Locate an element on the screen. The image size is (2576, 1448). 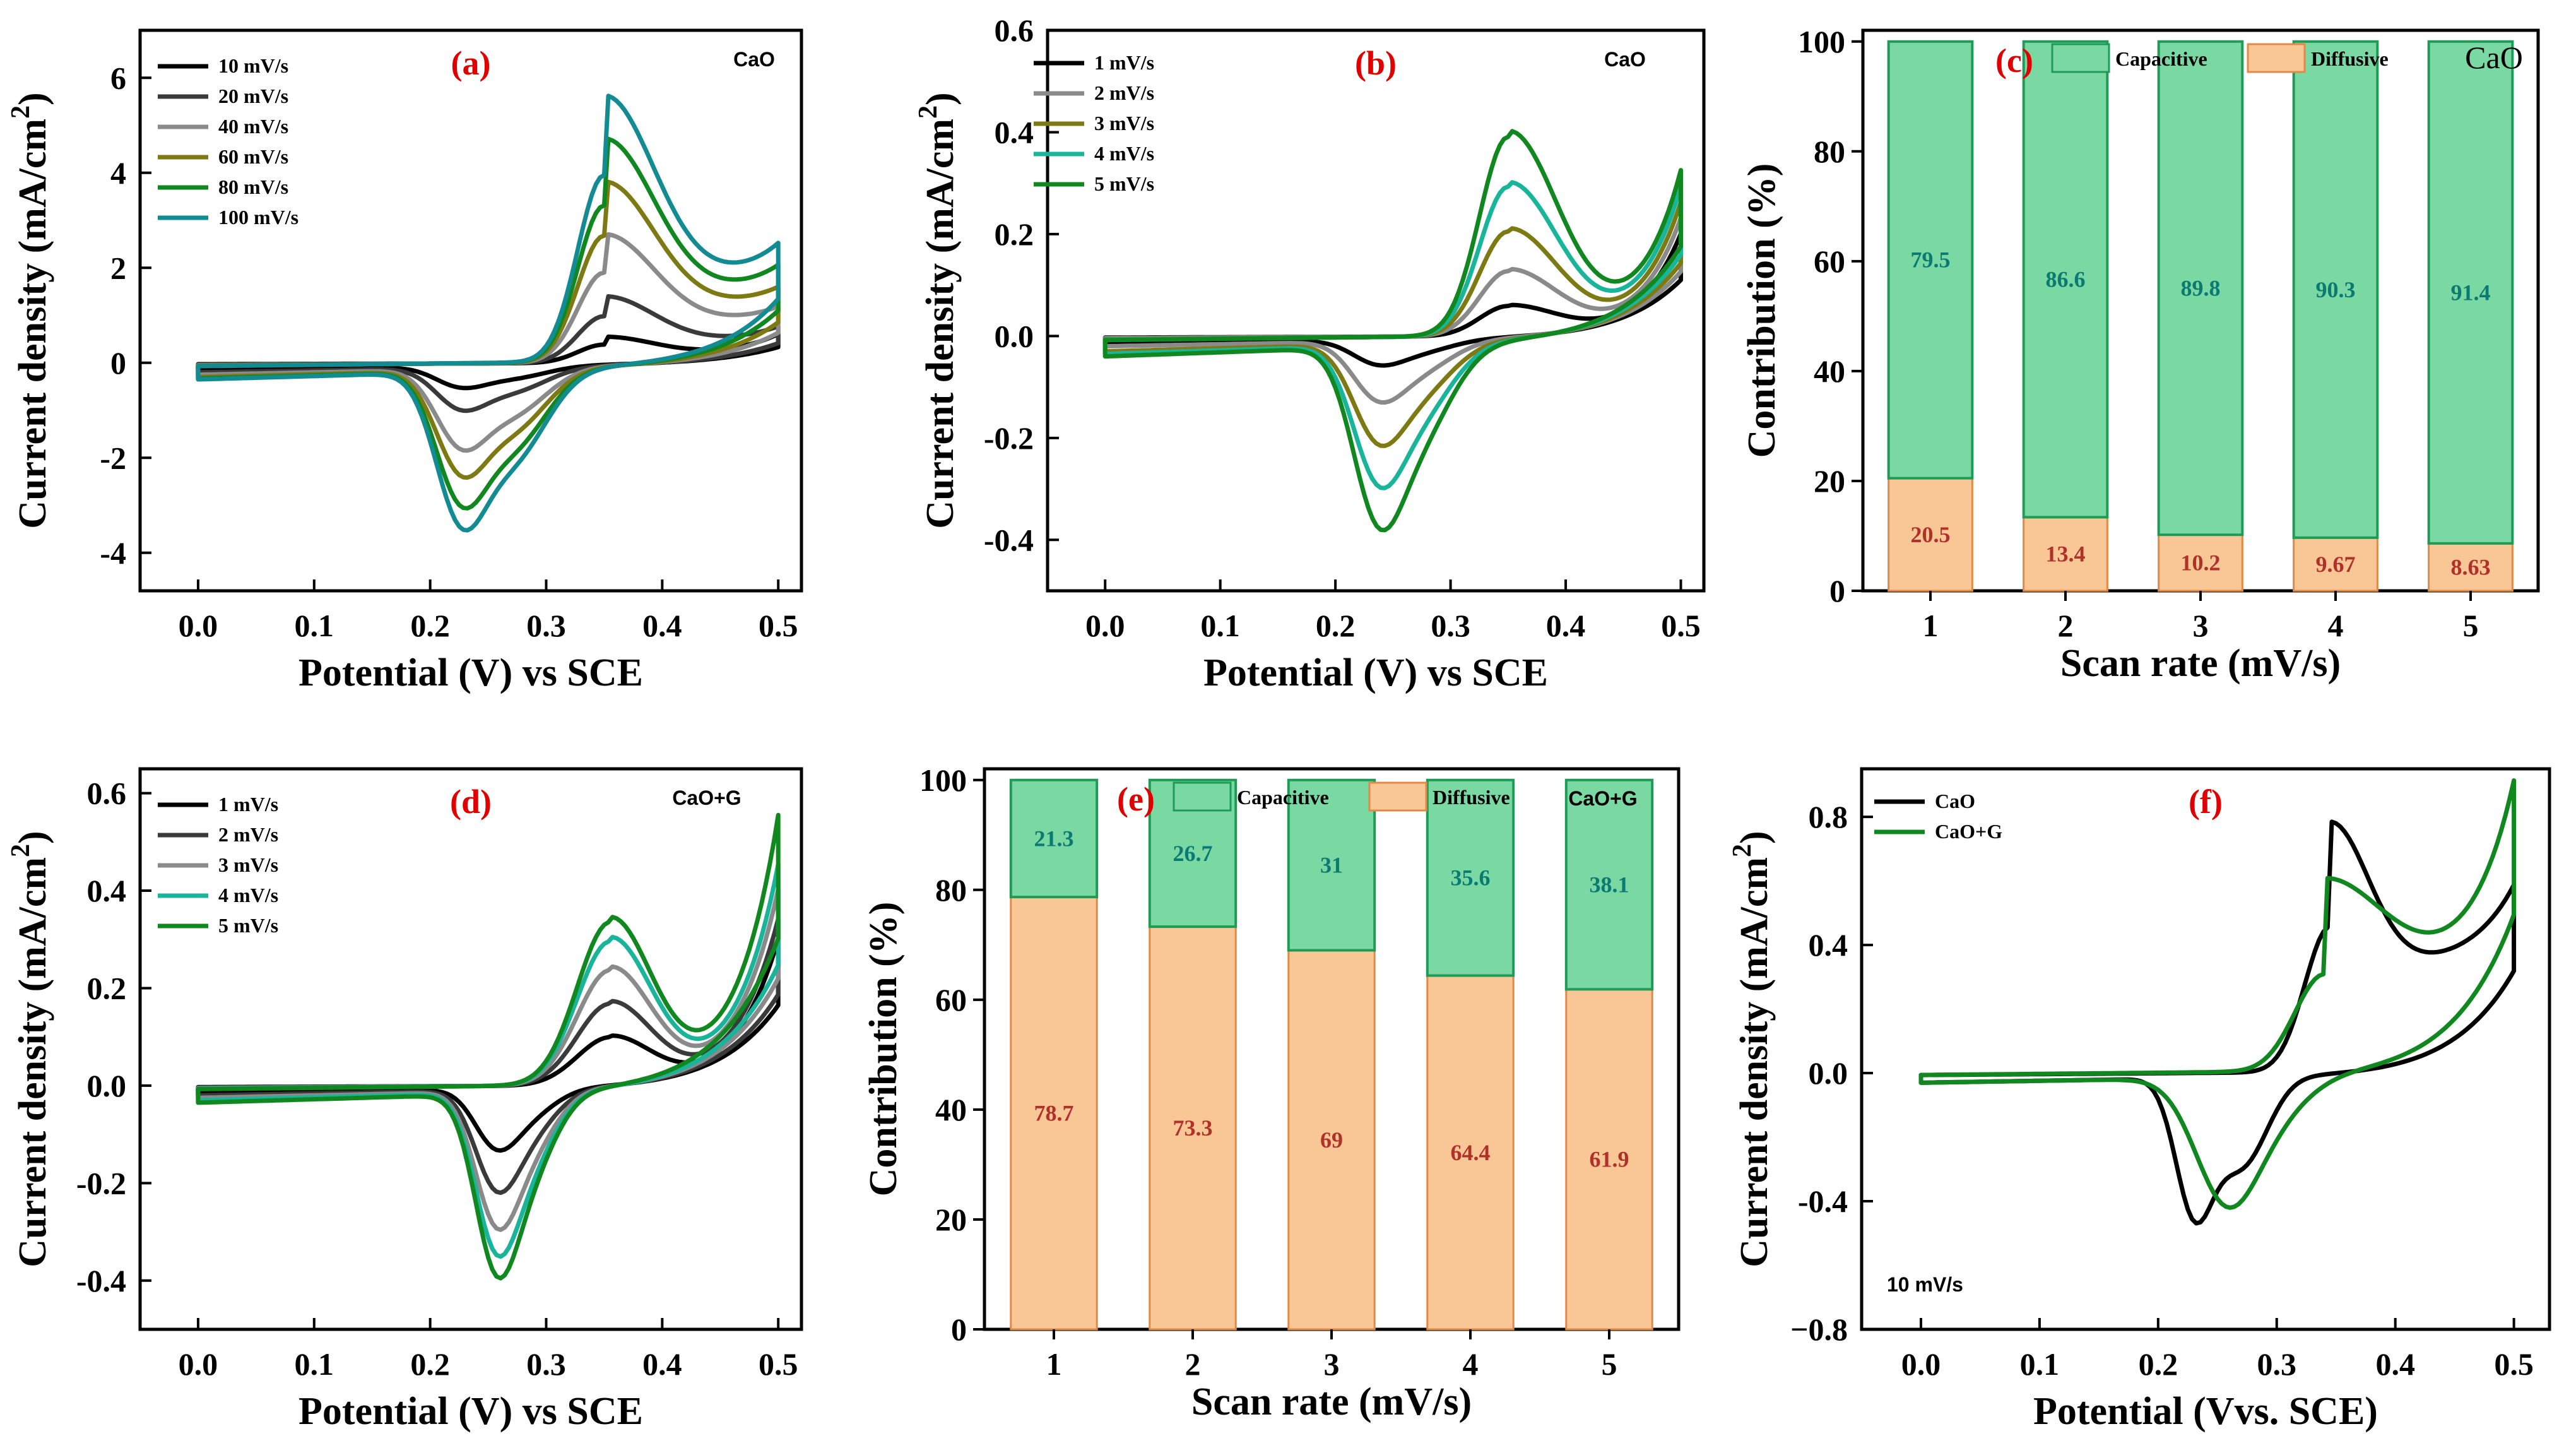
data-label-capacitive: 35.6 is located at coordinates (1471, 878).